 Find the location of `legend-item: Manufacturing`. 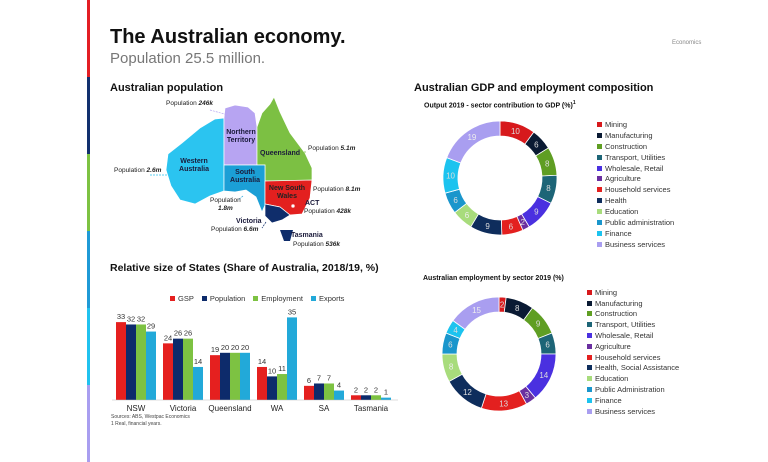

legend-item: Manufacturing is located at coordinates (633, 303).